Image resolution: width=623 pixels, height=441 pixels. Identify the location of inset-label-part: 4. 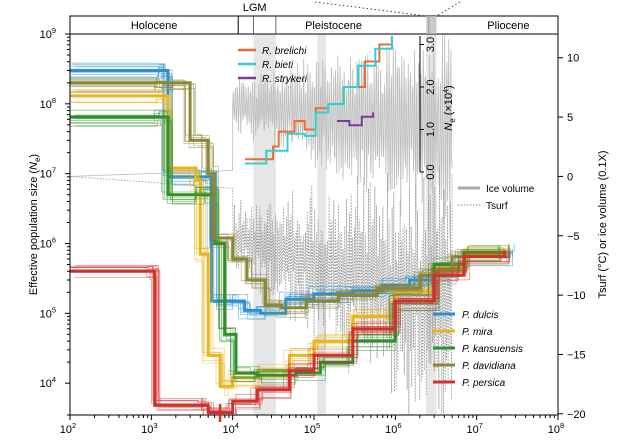
(446, 91).